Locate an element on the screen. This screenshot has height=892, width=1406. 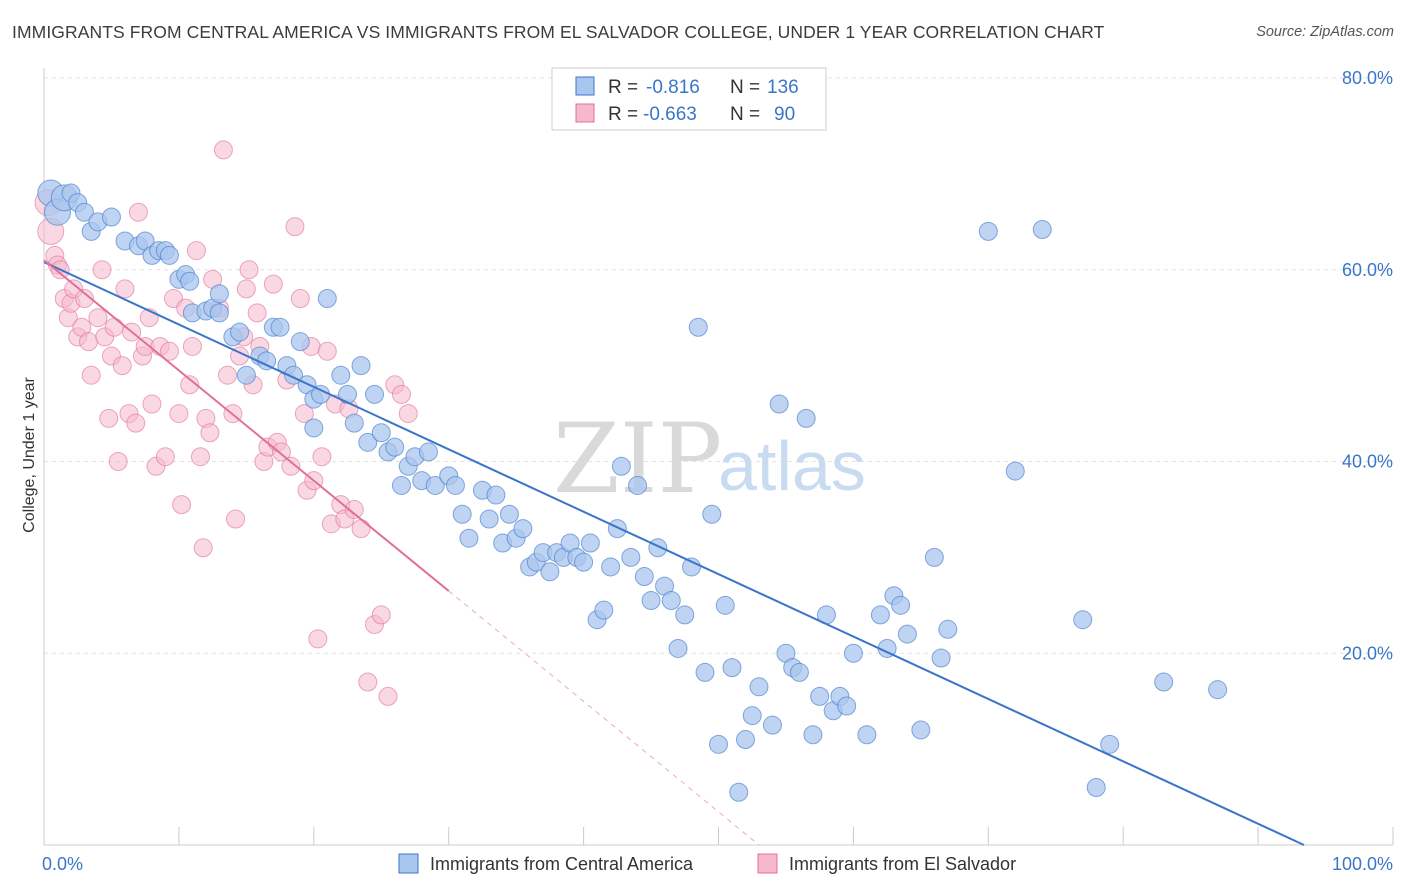
legend-n-value-1: 136 is located at coordinates (783, 87).